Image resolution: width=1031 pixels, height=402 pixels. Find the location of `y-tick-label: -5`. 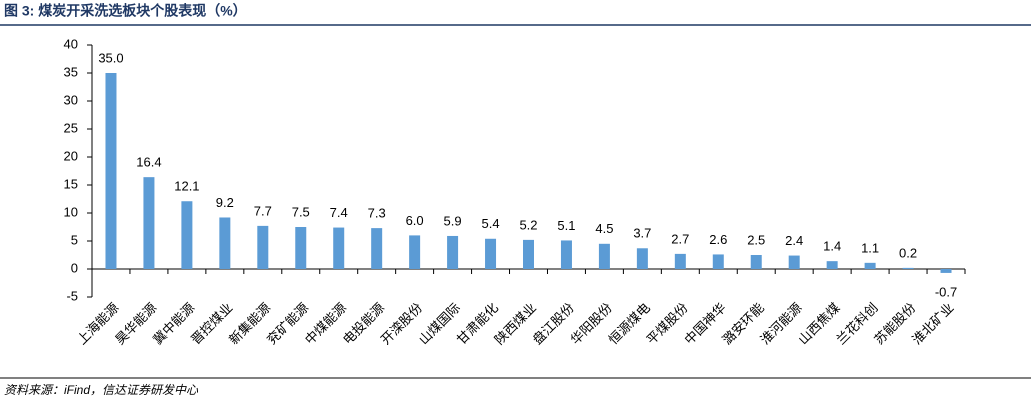

y-tick-label: -5 is located at coordinates (72, 295).